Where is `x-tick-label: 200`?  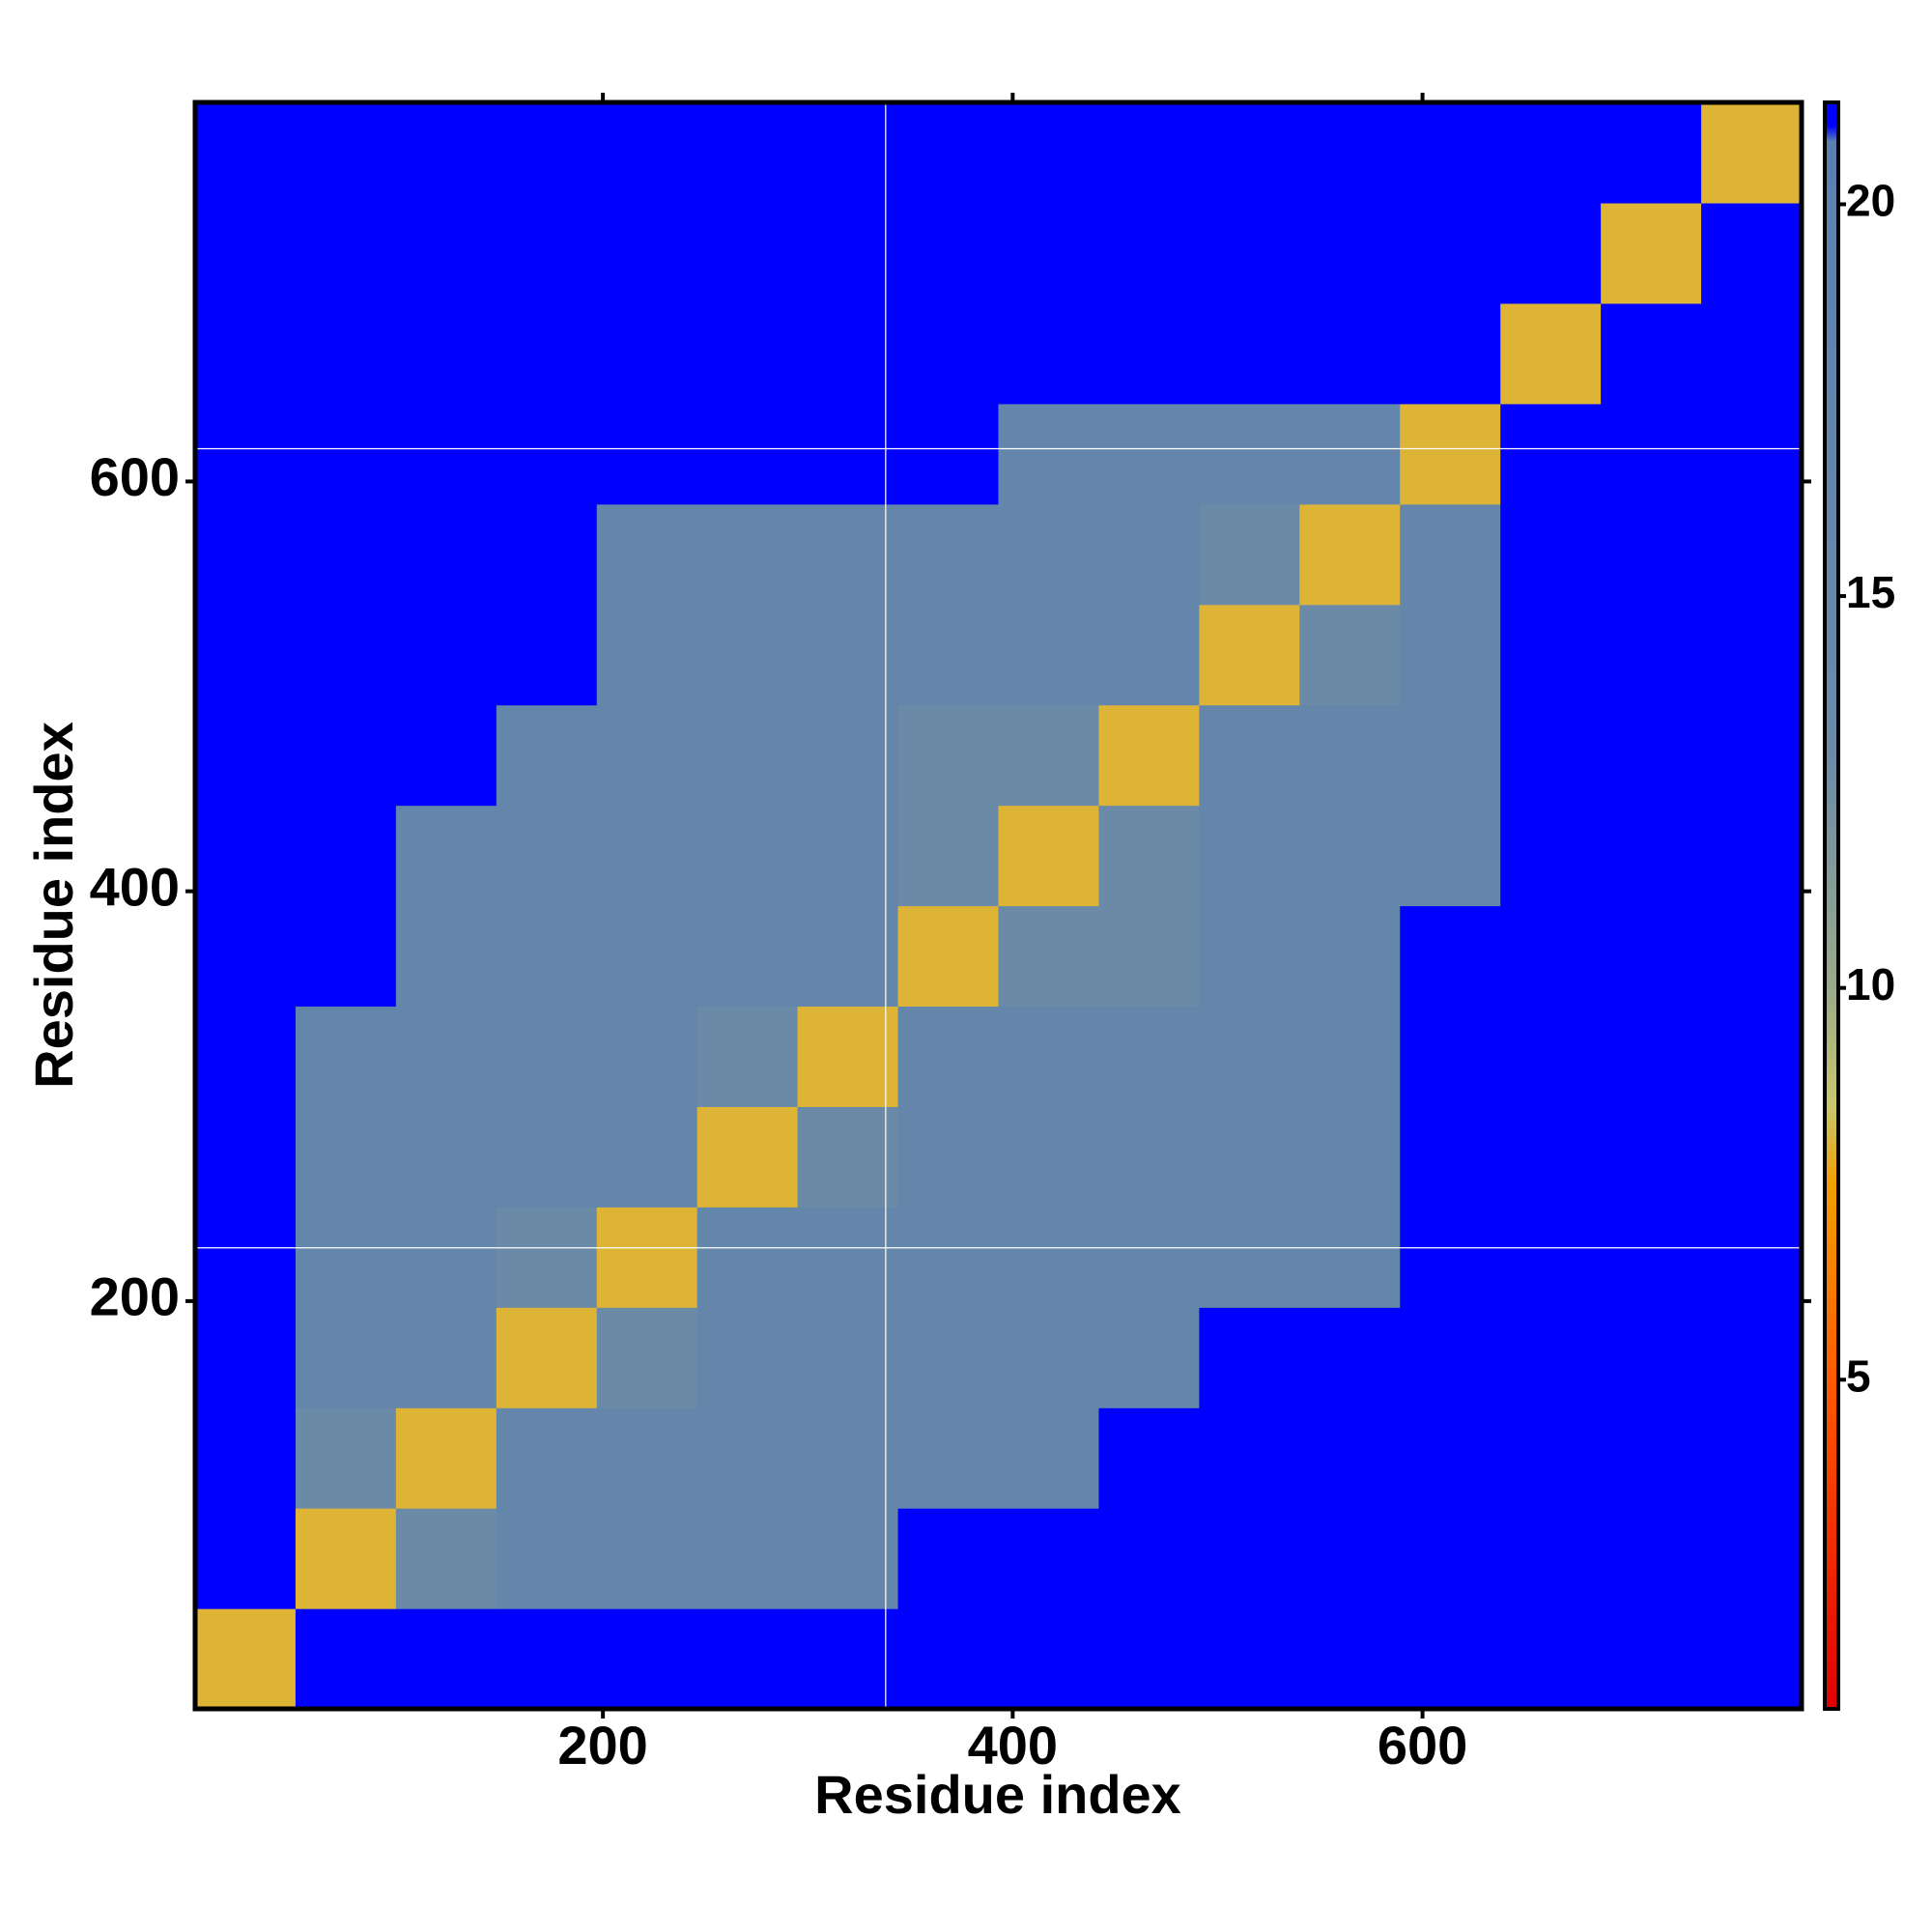
x-tick-label: 200 is located at coordinates (602, 1745).